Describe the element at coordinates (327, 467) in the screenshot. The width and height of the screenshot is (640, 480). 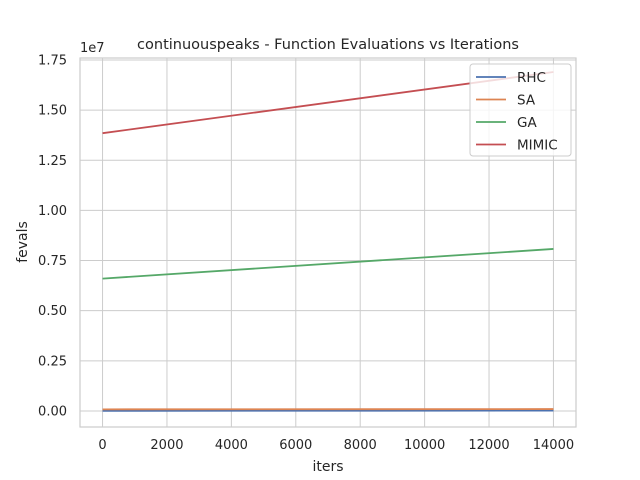
I see `x-axis-label: iters` at that location.